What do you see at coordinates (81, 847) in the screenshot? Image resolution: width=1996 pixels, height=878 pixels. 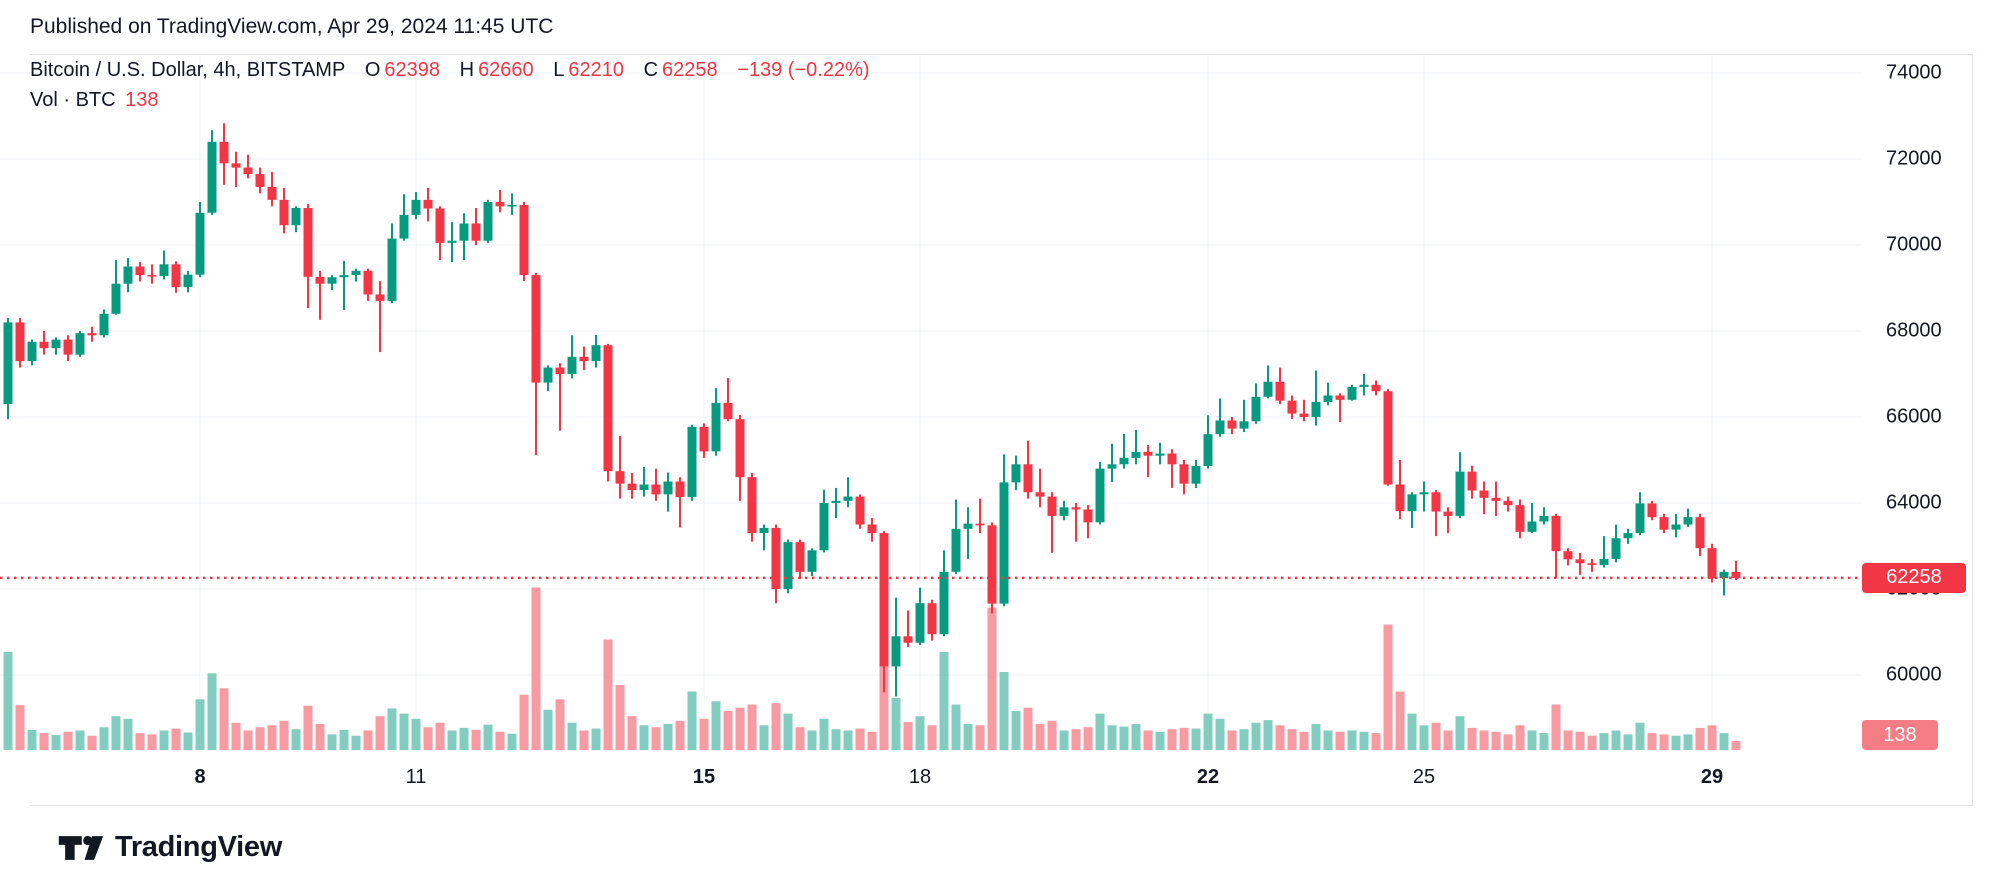 I see `tradingview-logo-icon` at bounding box center [81, 847].